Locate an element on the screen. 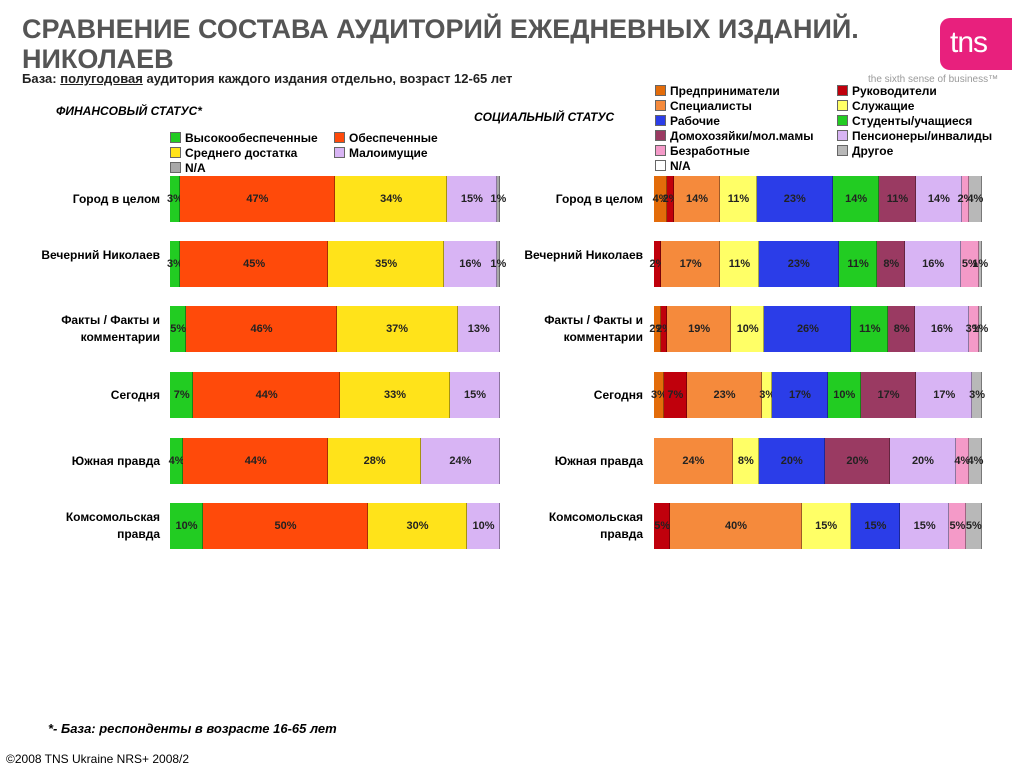 The width and height of the screenshot is (1024, 768). social-legend-item: Безработные is located at coordinates (702, 151).